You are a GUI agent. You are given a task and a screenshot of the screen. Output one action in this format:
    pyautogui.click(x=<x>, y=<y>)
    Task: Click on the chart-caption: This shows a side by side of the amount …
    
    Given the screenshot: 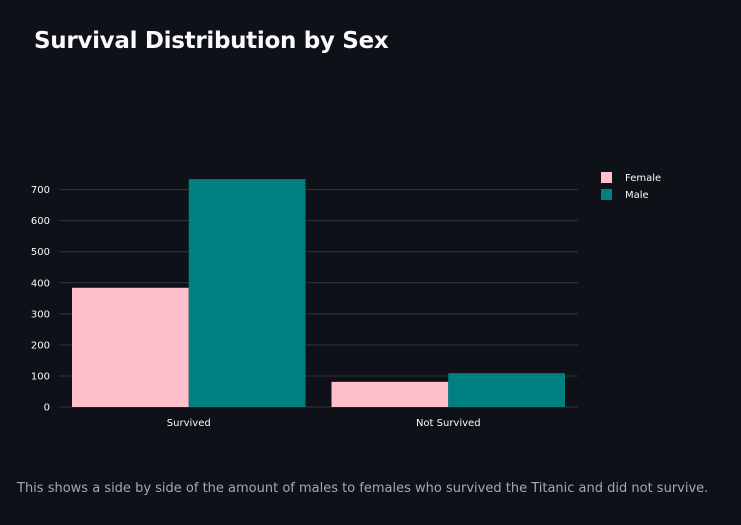 What is the action you would take?
    pyautogui.click(x=363, y=488)
    